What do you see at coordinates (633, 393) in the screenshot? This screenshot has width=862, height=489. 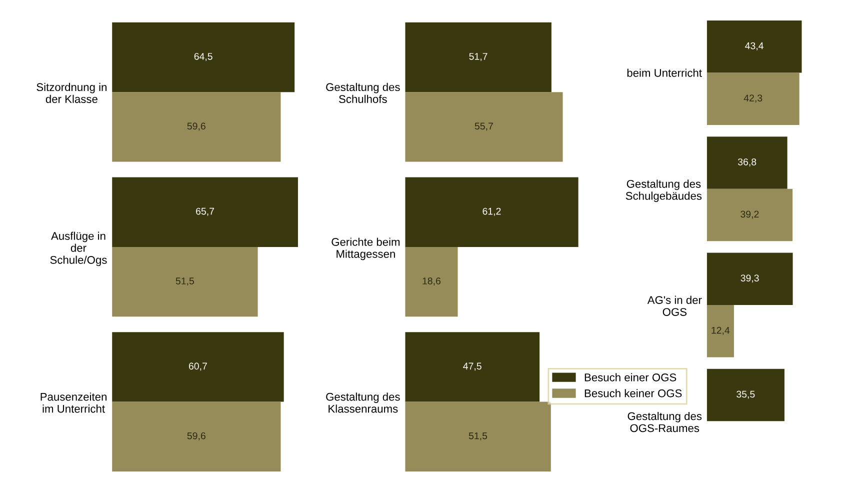 I see `legend-label: Besuch keiner OGS` at bounding box center [633, 393].